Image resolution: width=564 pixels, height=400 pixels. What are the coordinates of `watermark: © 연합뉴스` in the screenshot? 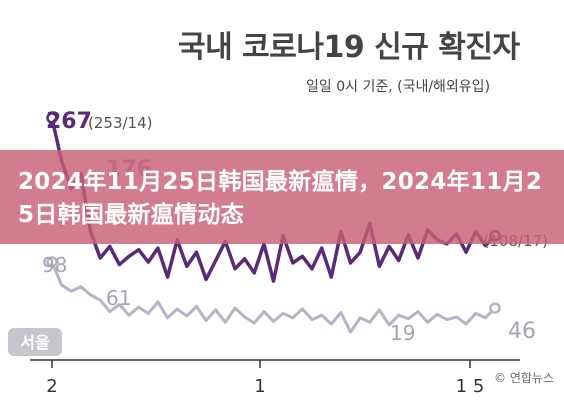 It's located at (524, 378).